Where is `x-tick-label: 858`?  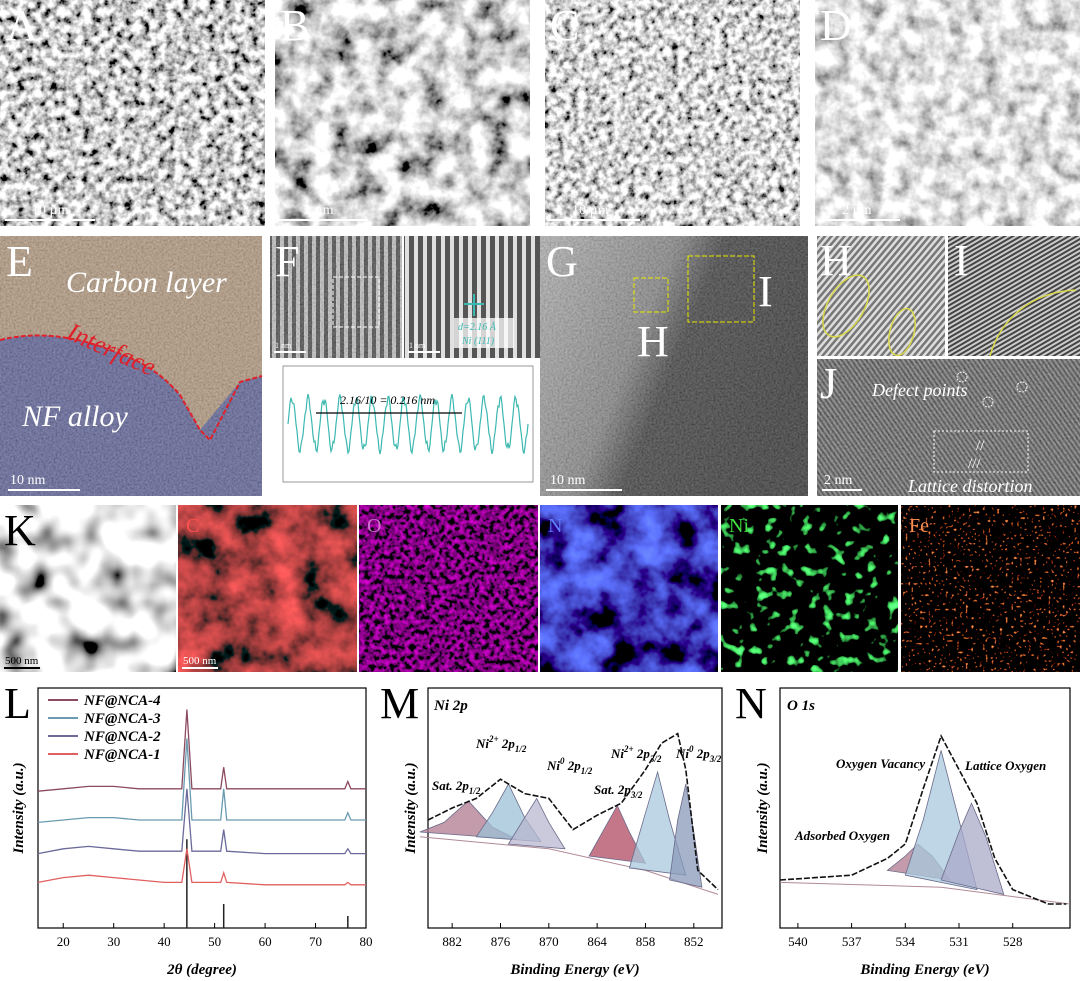
x-tick-label: 858 is located at coordinates (646, 941).